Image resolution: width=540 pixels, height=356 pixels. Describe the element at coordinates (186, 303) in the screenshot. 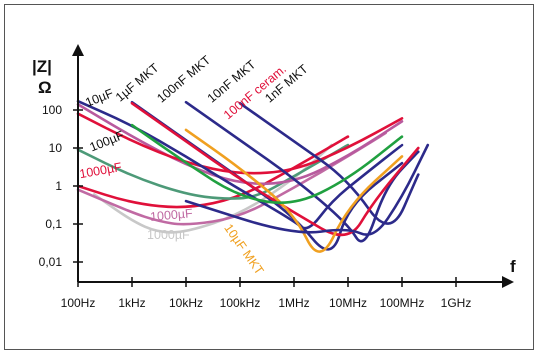

I see `x-tick-label: 10kHz` at that location.